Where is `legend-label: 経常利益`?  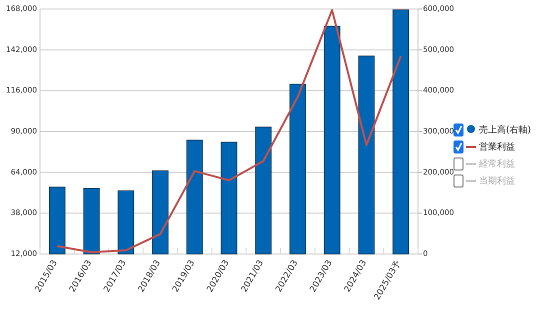 legend-label: 経常利益 is located at coordinates (496, 164).